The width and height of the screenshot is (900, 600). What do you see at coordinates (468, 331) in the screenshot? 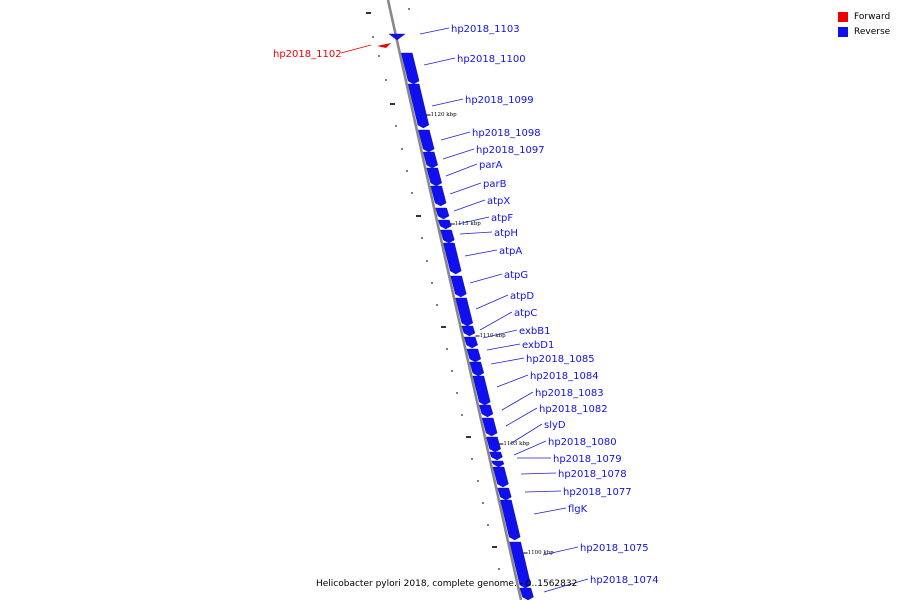
I see `gene-atpC` at bounding box center [468, 331].